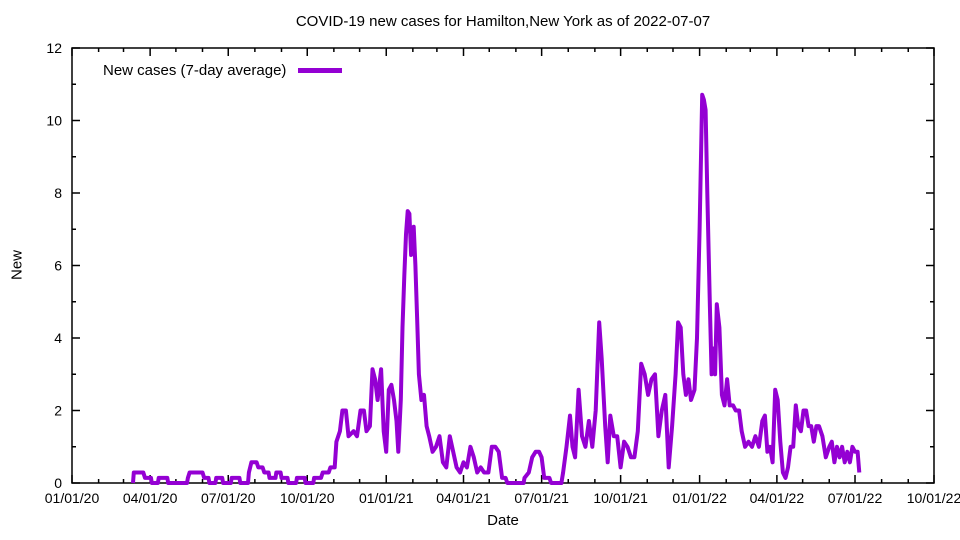 This screenshot has height=540, width=960. What do you see at coordinates (17, 265) in the screenshot?
I see `y-axis-title: New` at bounding box center [17, 265].